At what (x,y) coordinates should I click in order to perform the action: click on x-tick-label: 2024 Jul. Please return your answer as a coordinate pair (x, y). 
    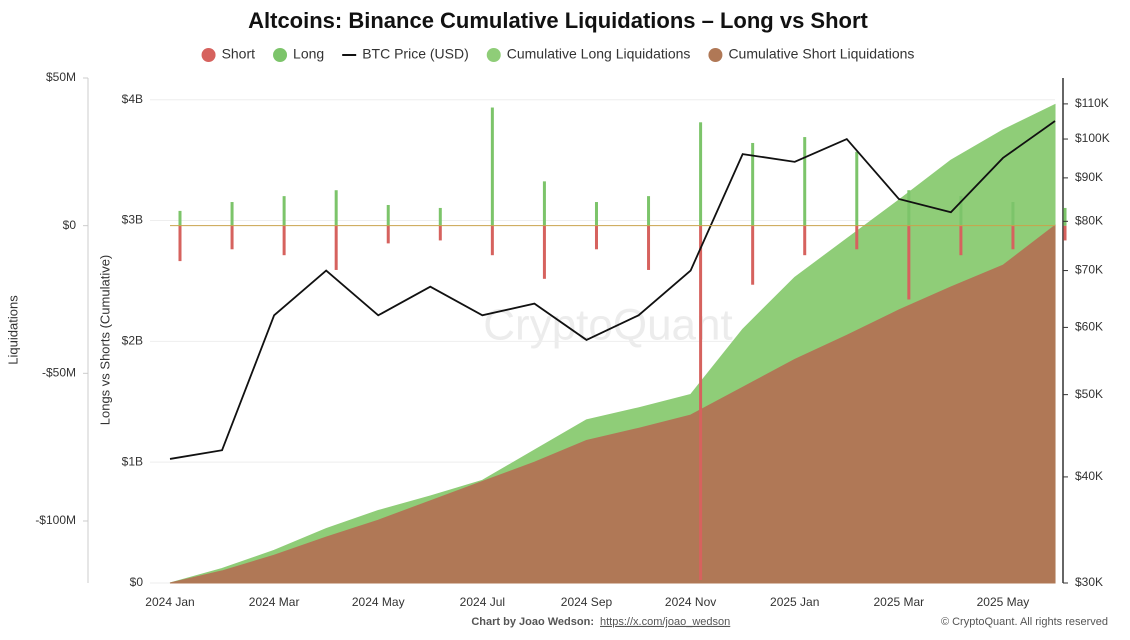
    Looking at the image, I should click on (482, 602).